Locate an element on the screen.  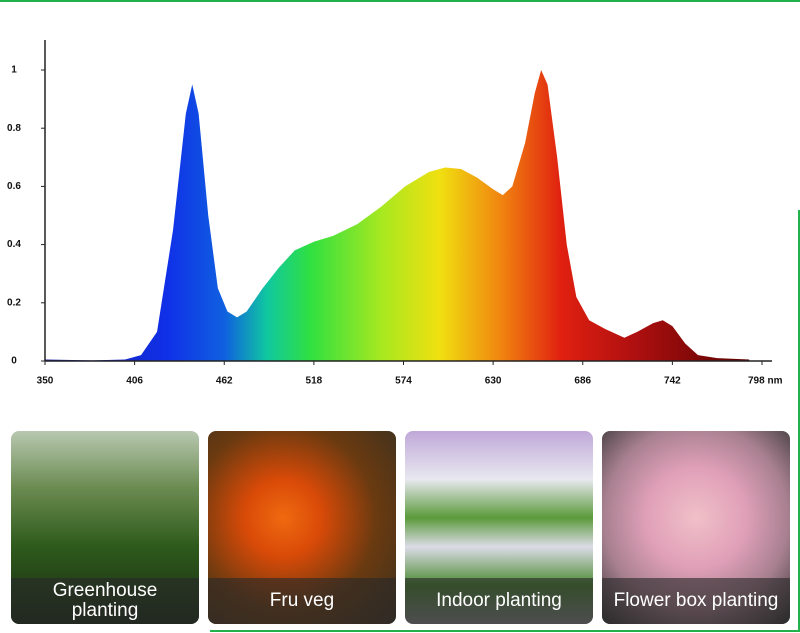
bottom-rule is located at coordinates (505, 631).